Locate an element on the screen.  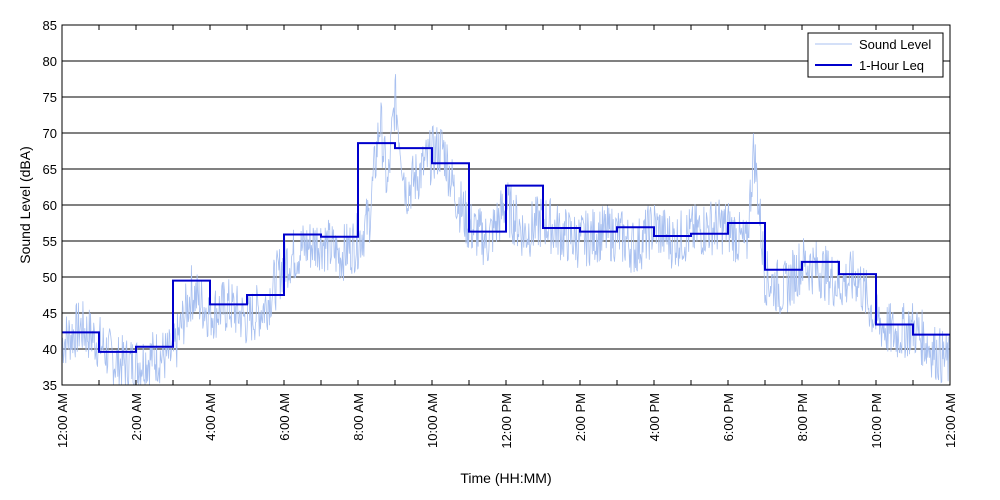
y-tick-label: 55 is located at coordinates (50, 241).